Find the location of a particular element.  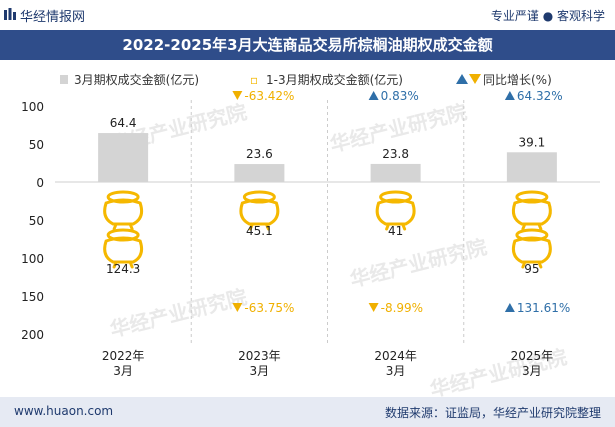

chart-title: 2022-2025年3月大连商品交易所棕榈油期权成交金额 is located at coordinates (307, 45).